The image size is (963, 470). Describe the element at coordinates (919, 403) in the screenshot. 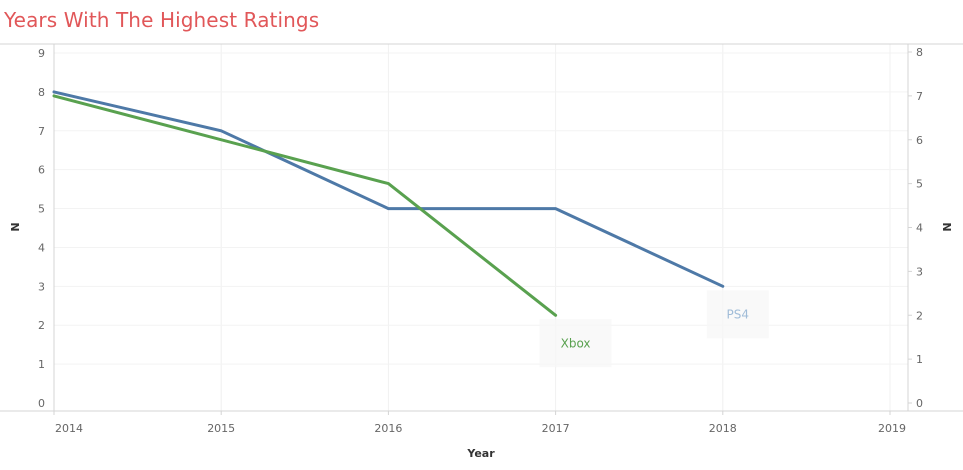

I see `y-right-tick-label: 0` at that location.